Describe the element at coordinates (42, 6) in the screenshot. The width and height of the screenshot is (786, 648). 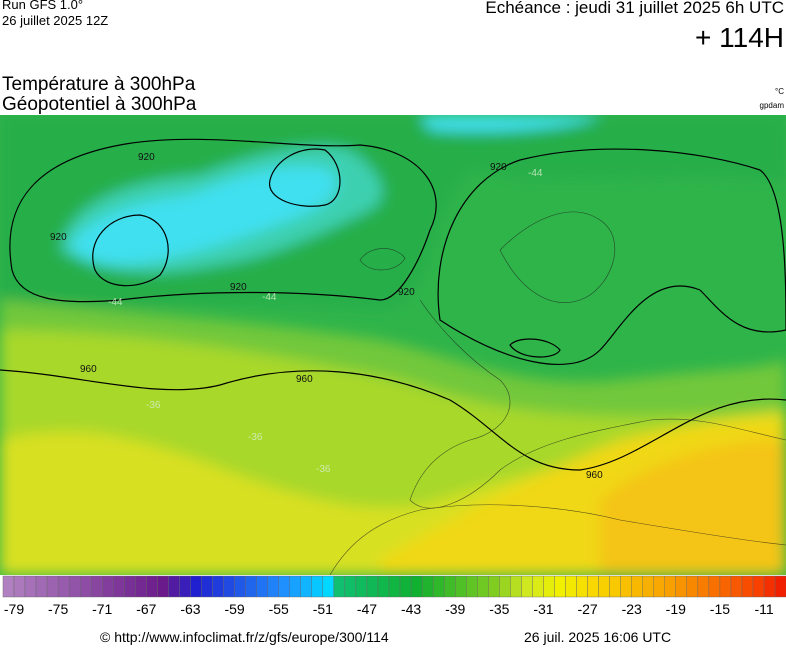
I see `run-label: Run GFS 1.0°` at that location.